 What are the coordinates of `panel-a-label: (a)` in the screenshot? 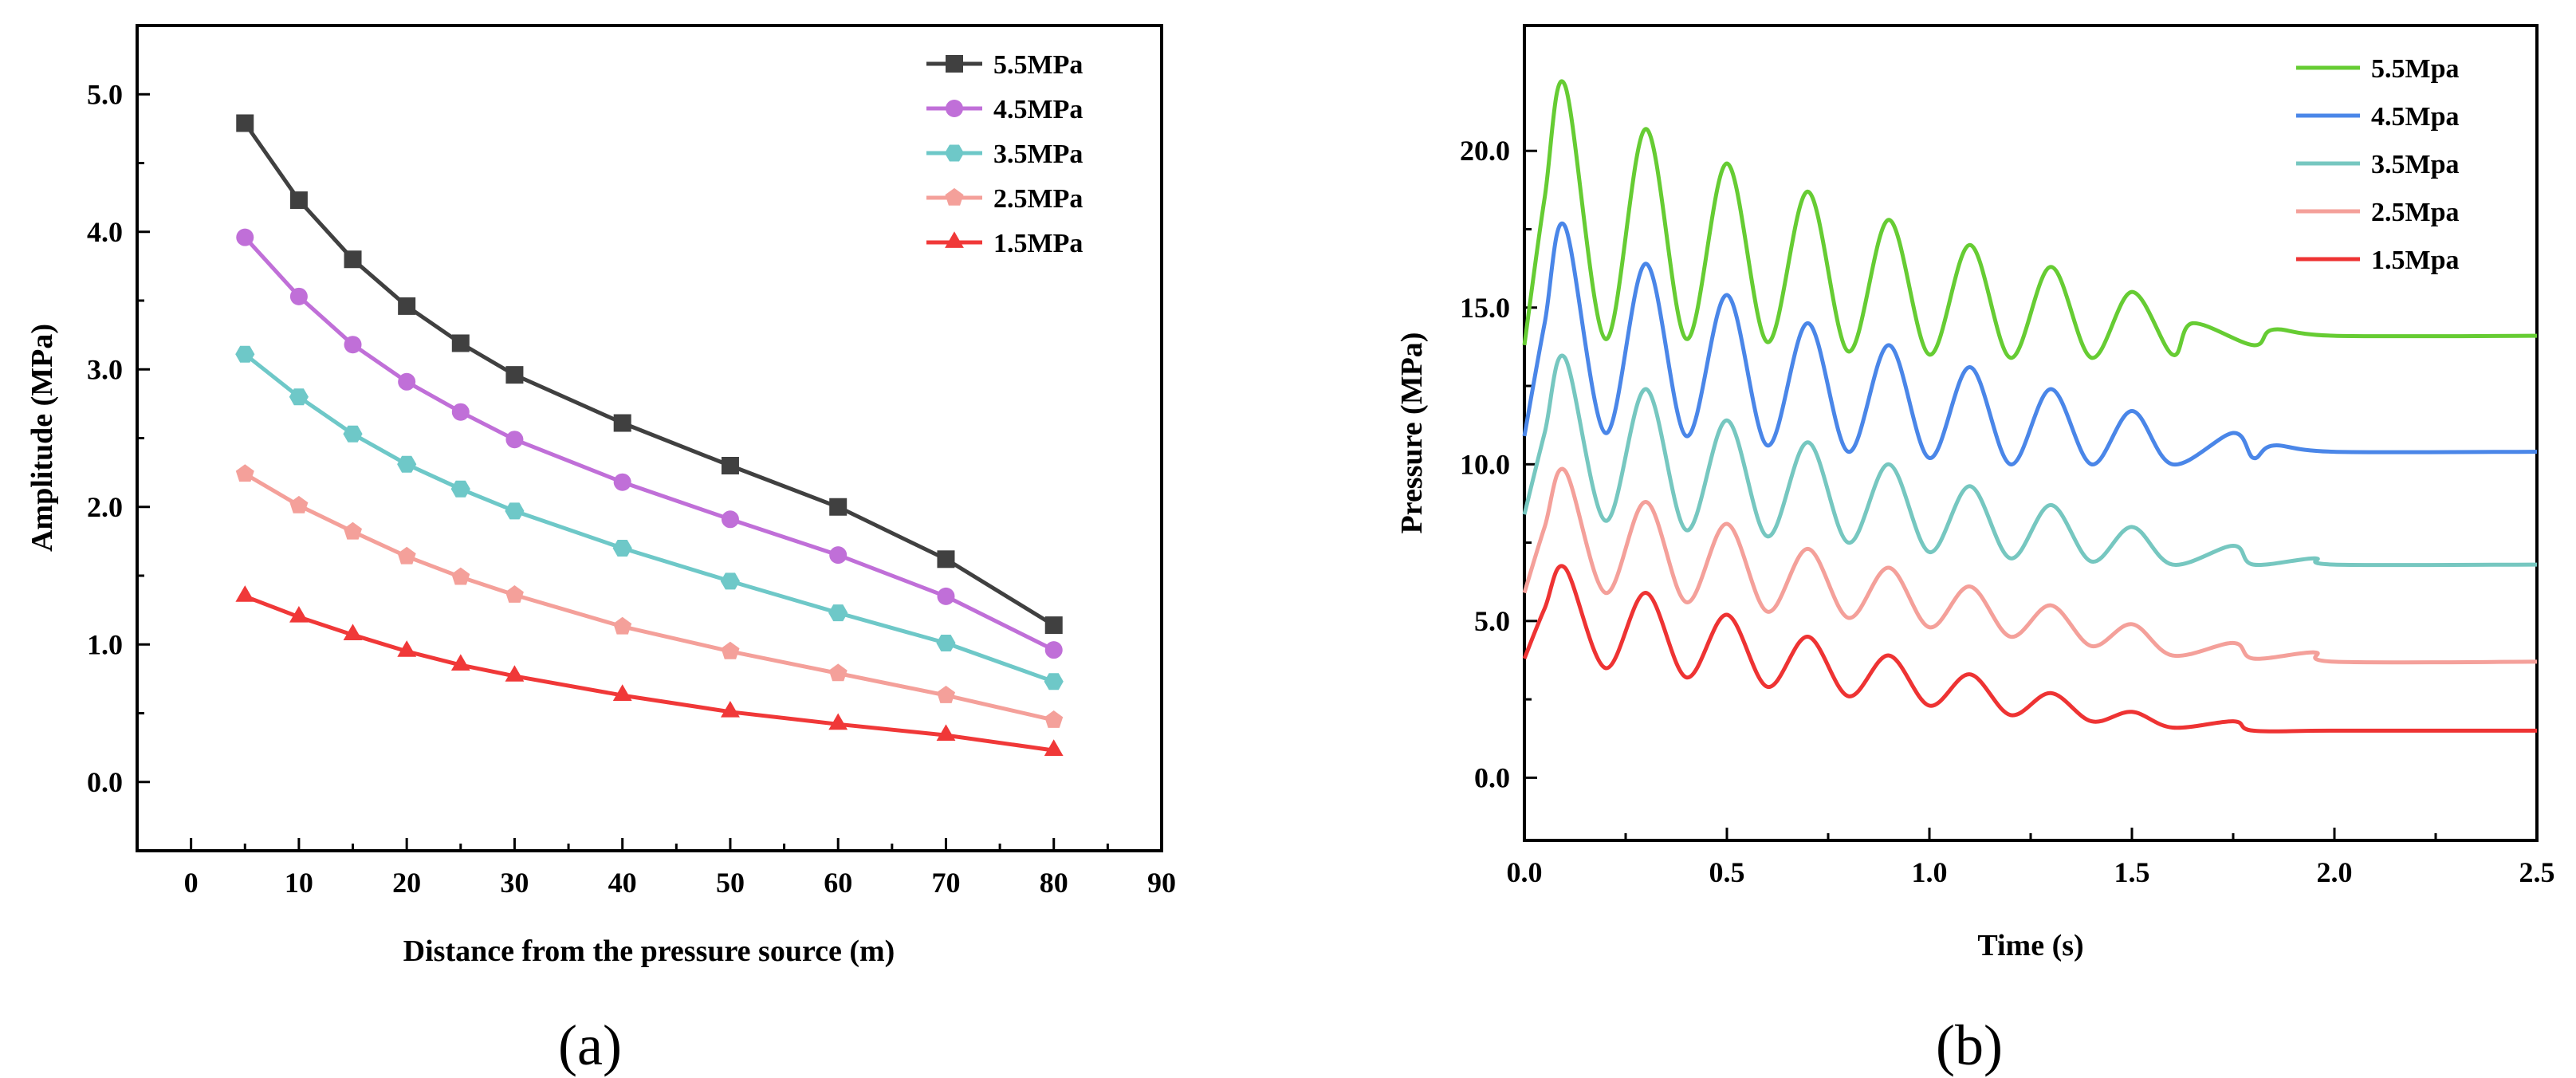 It's located at (590, 1045).